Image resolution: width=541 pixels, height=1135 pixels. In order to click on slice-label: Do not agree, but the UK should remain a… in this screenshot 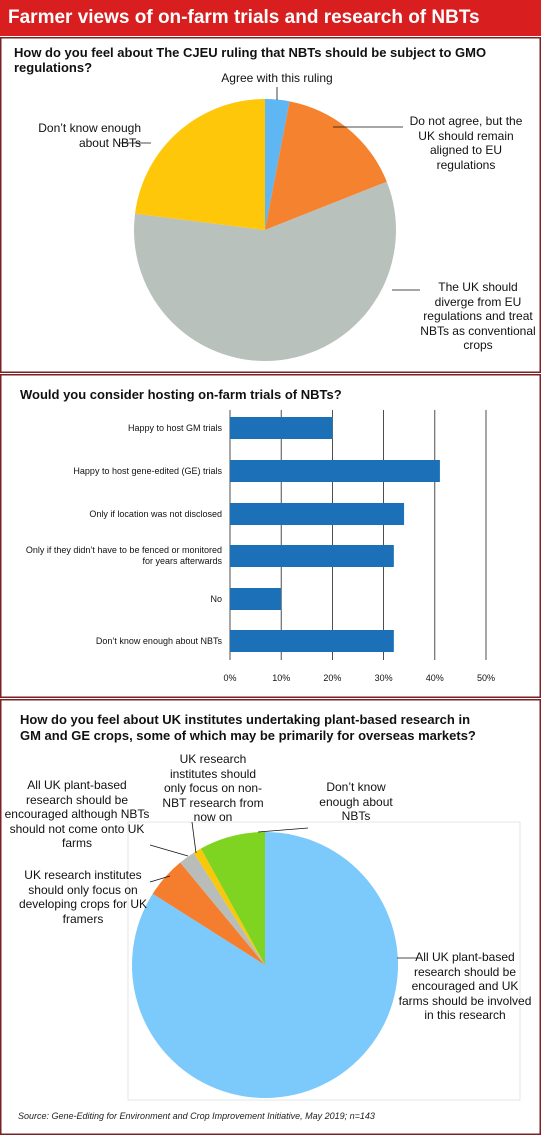, I will do `click(466, 143)`.